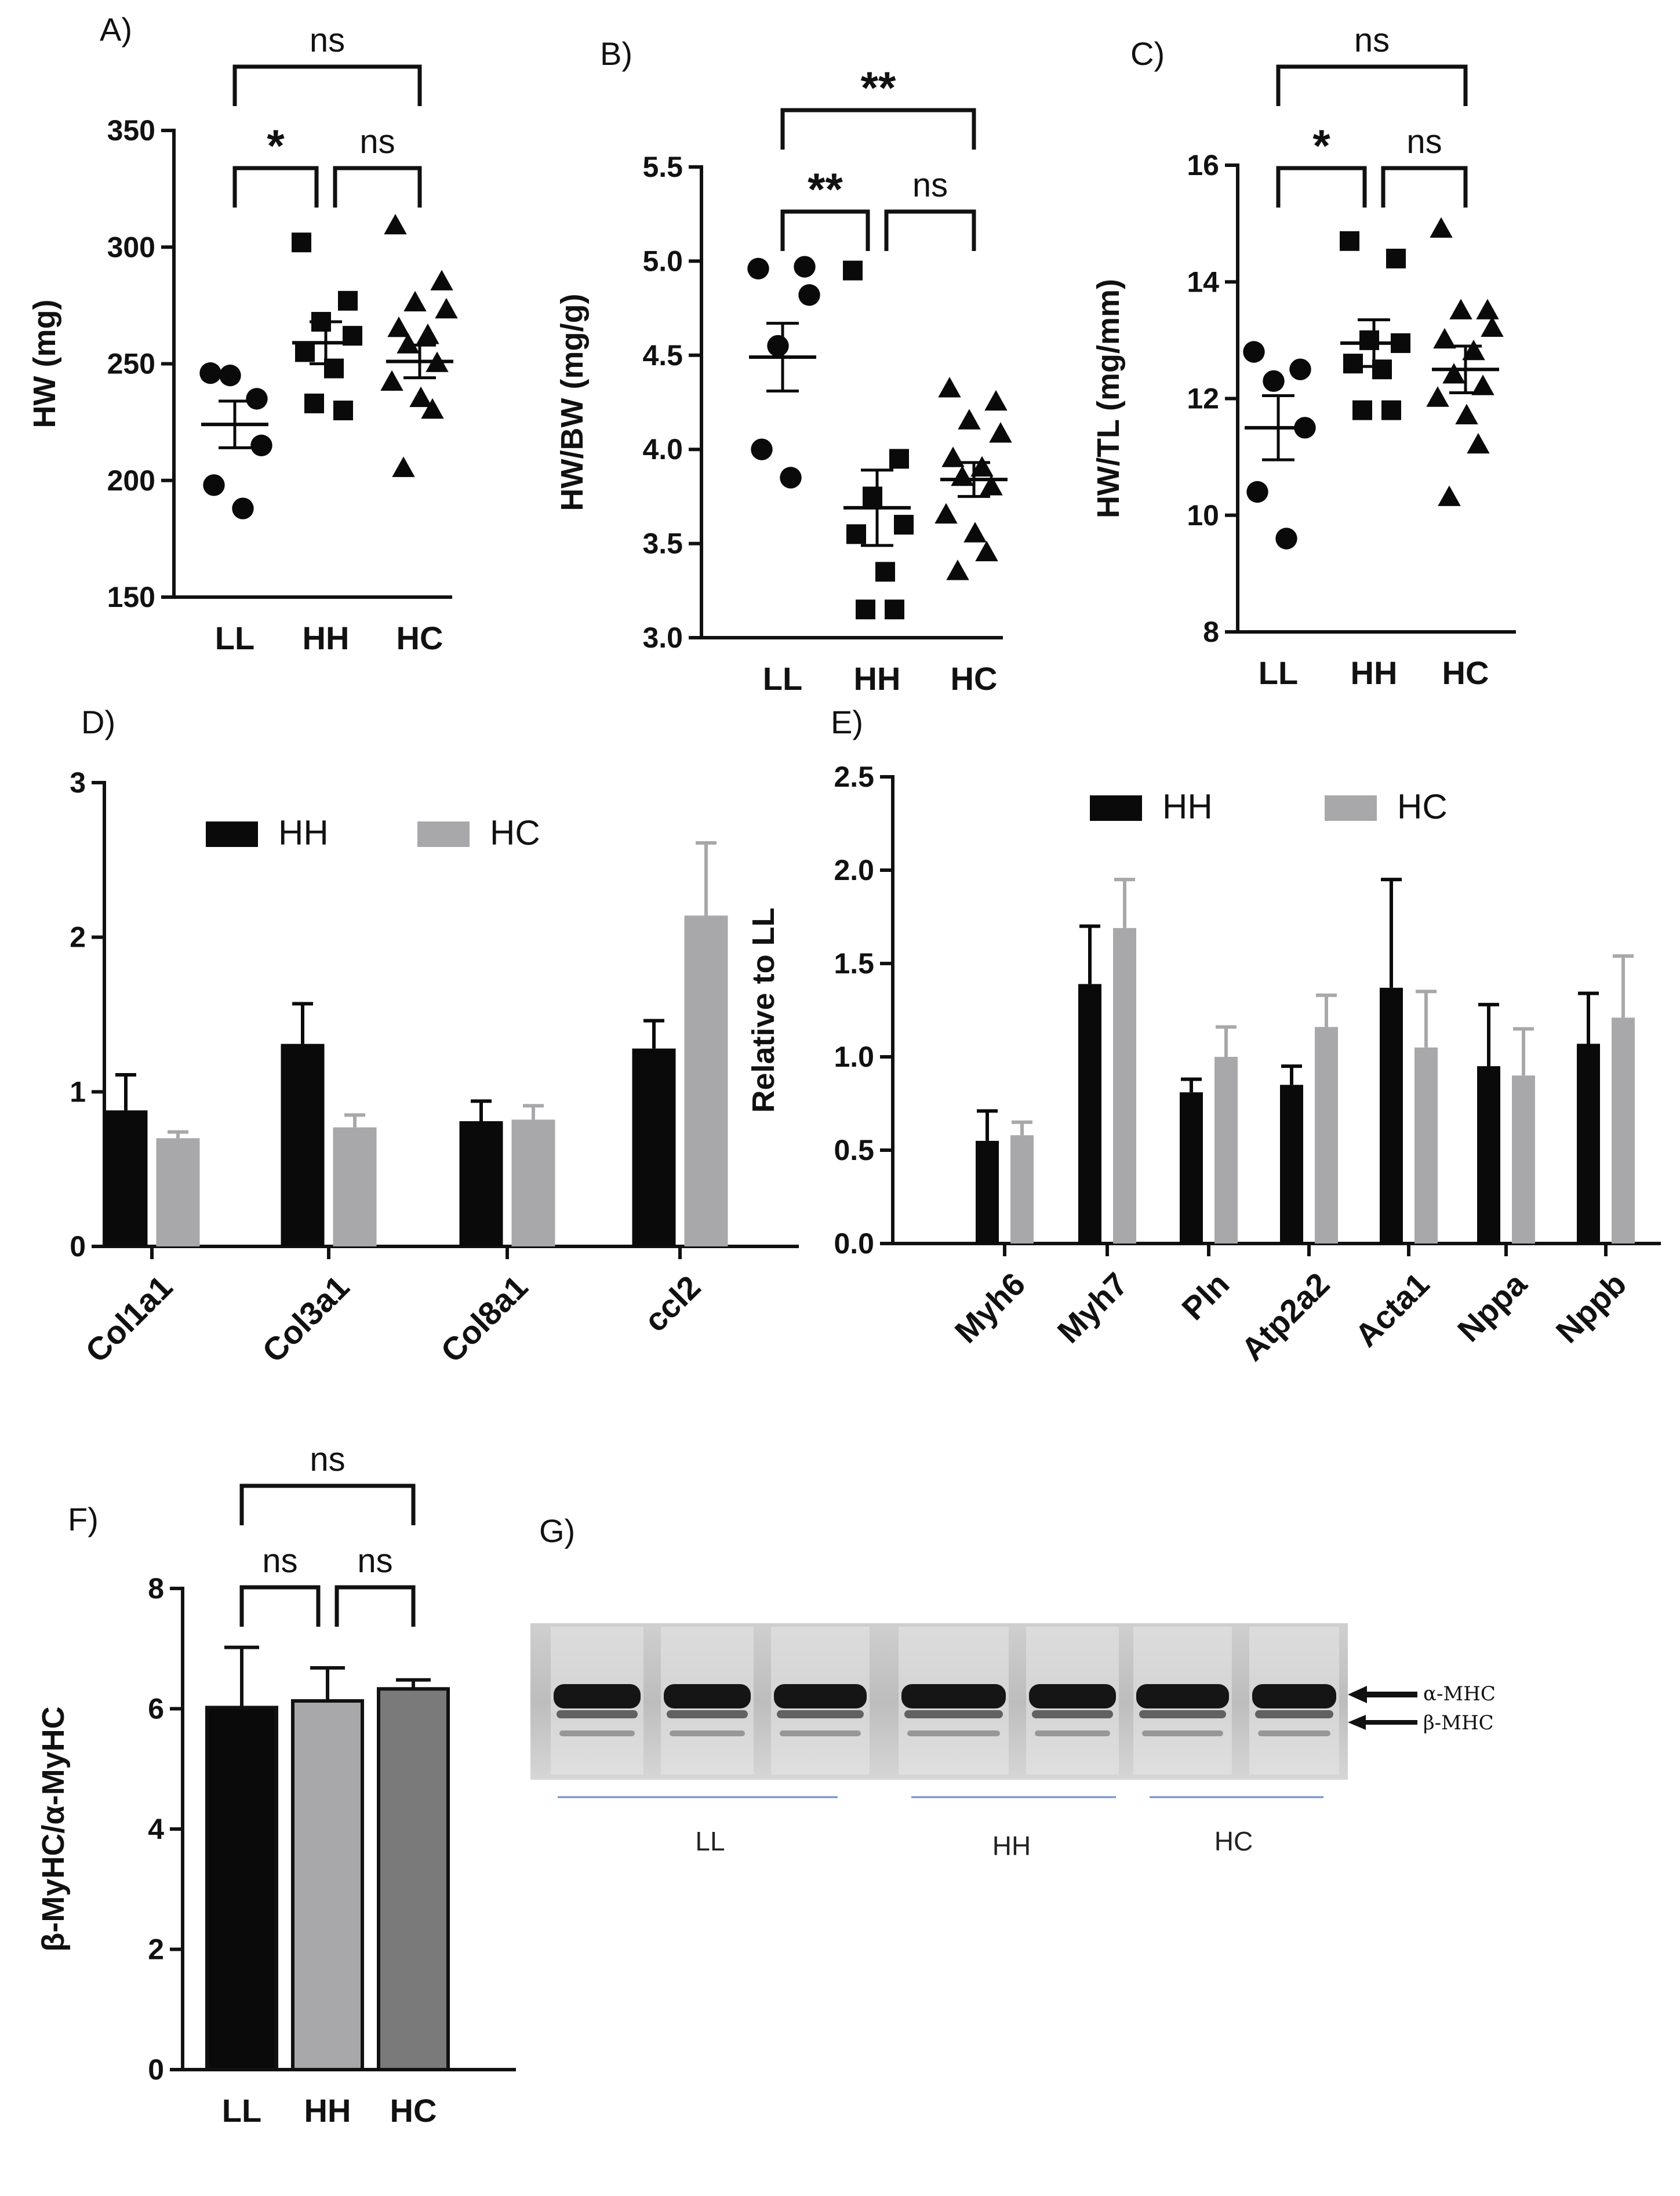 The height and width of the screenshot is (2196, 1680). What do you see at coordinates (1466, 673) in the screenshot?
I see `x-category-label: HC` at bounding box center [1466, 673].